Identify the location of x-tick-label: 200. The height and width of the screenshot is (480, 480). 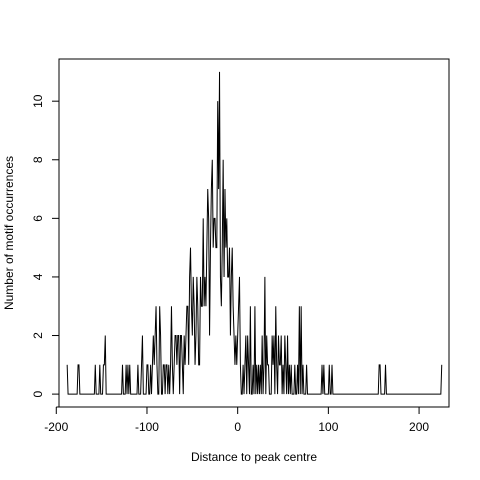
(419, 427).